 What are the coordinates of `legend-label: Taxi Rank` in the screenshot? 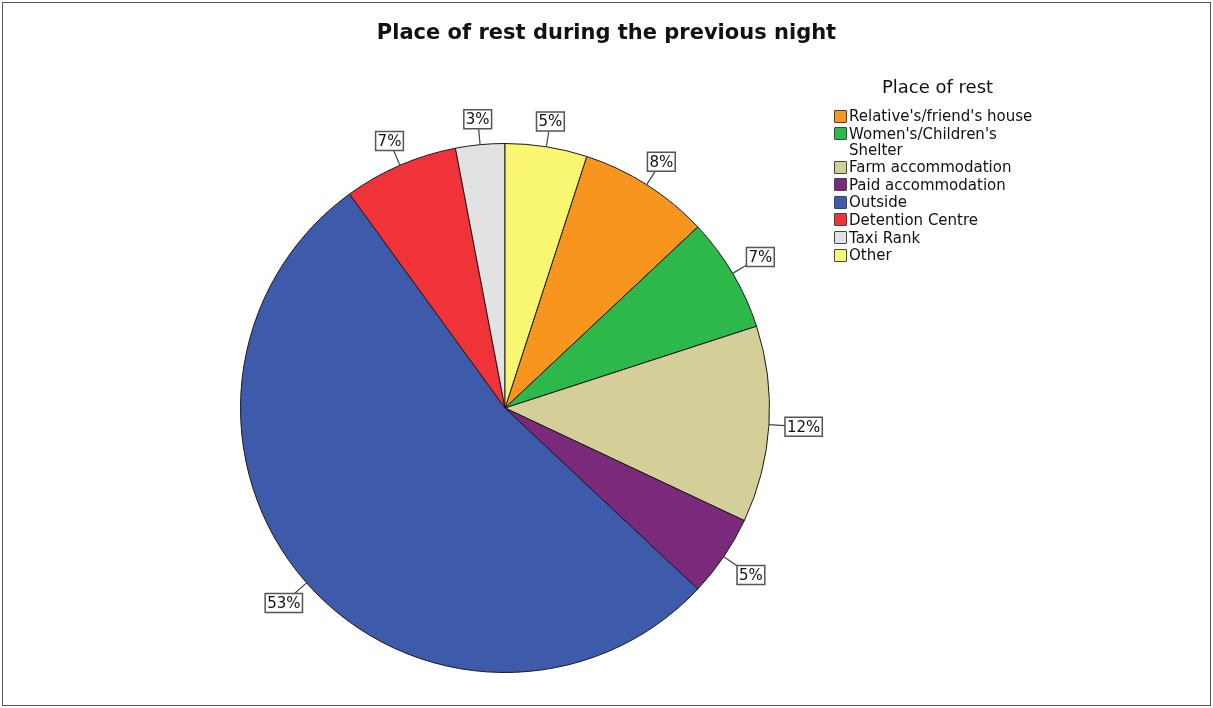 It's located at (885, 237).